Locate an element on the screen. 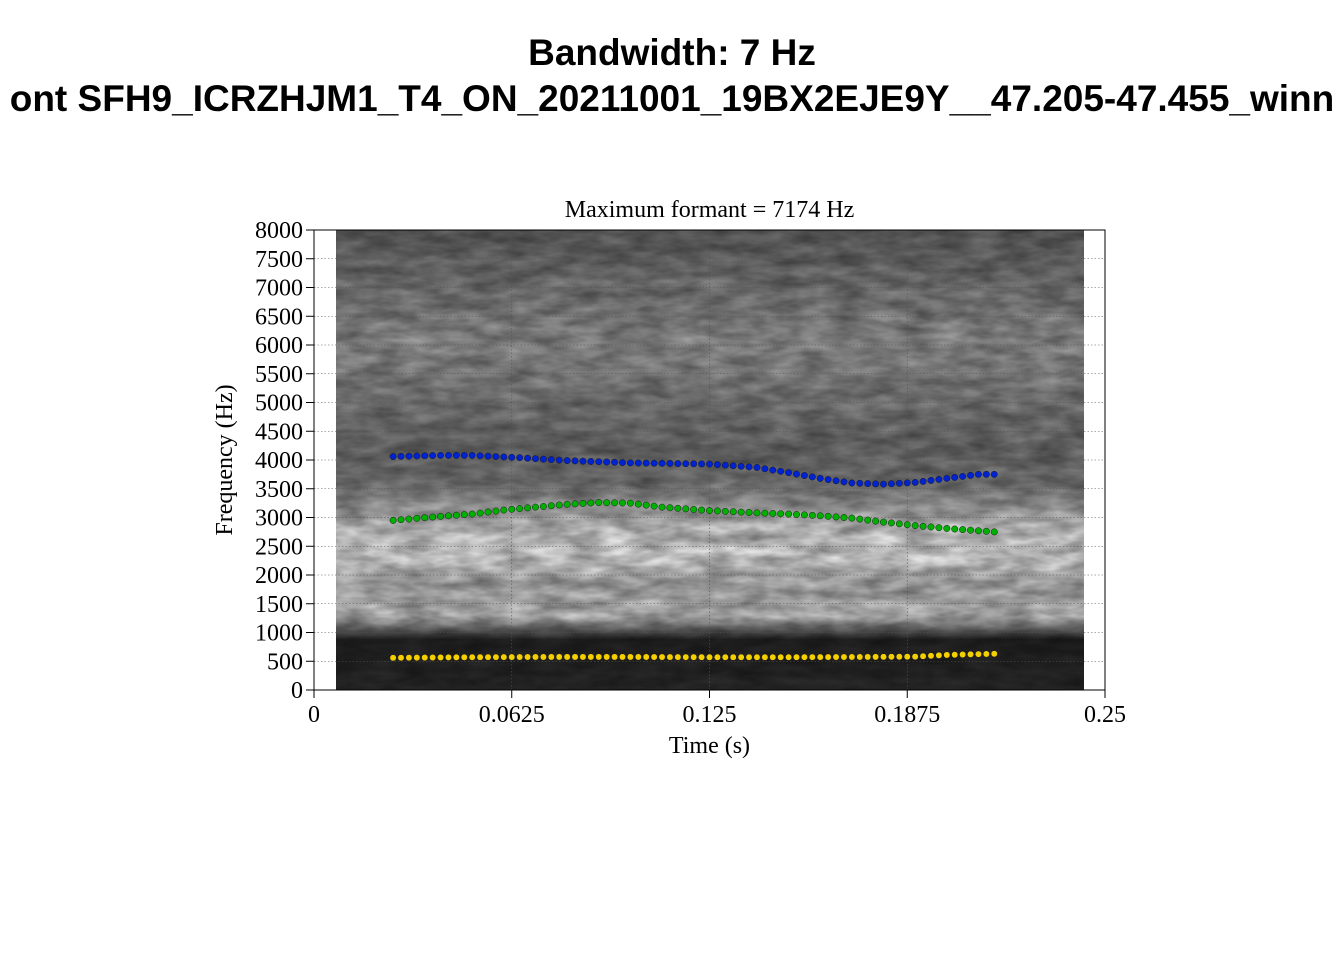 The image size is (1344, 960). chart-title: Maximum formant = 7174 Hz is located at coordinates (710, 210).